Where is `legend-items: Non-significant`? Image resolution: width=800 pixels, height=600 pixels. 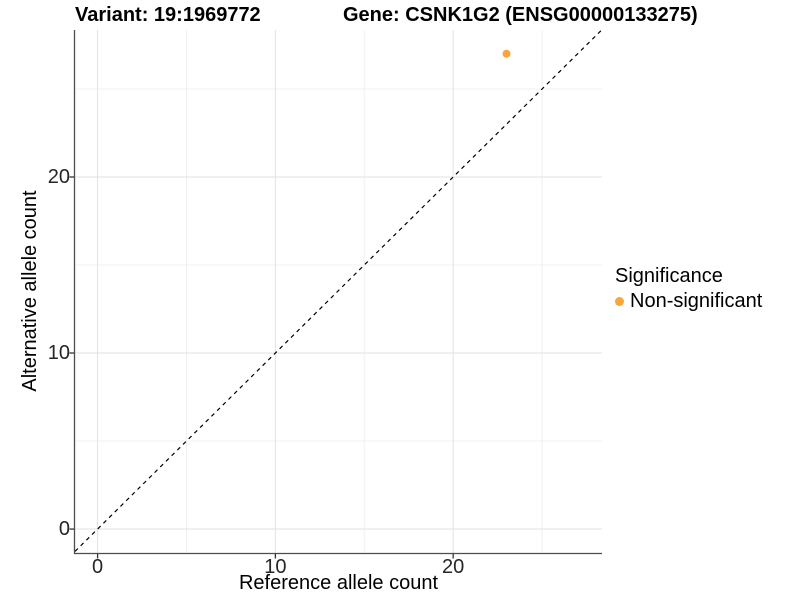
legend-items: Non-significant is located at coordinates (707, 301).